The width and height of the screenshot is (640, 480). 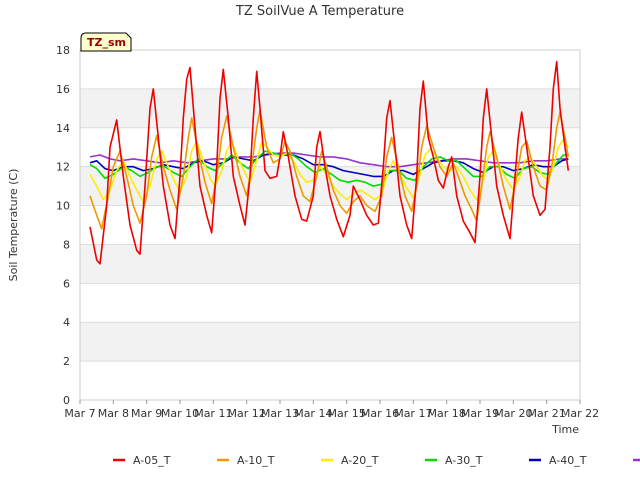 What do you see at coordinates (413, 413) in the screenshot?
I see `x-tick-label: Mar 17` at bounding box center [413, 413].